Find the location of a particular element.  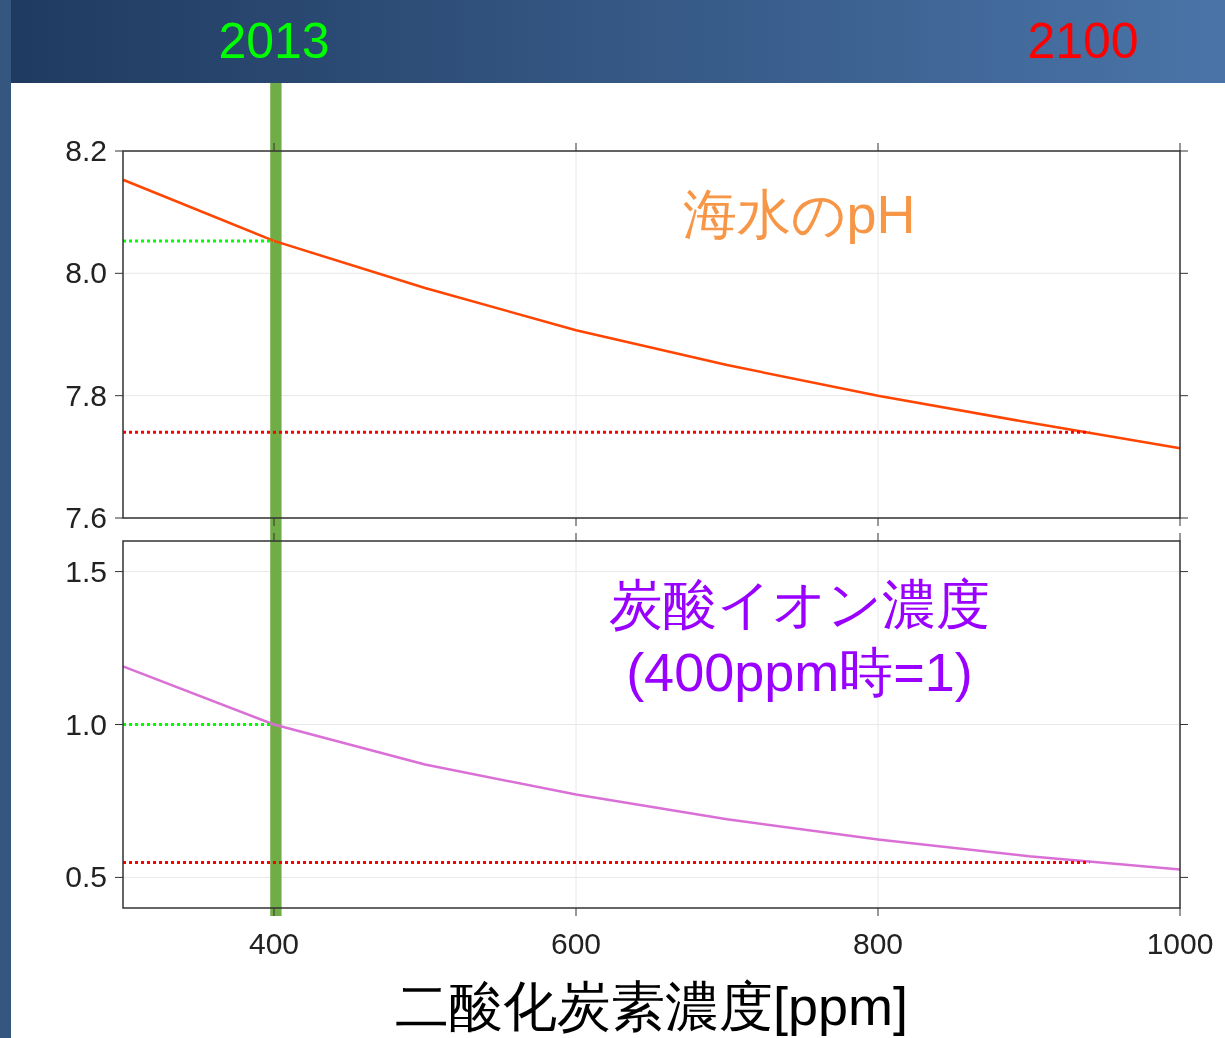

x-tick-label: 1000 is located at coordinates (1180, 943).